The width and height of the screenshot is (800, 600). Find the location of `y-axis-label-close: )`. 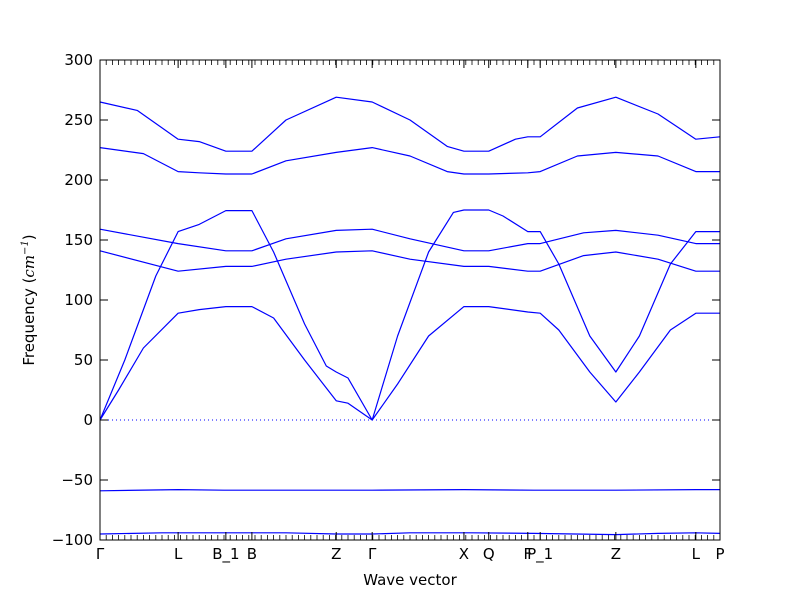

y-axis-label-close: ) is located at coordinates (29, 237).